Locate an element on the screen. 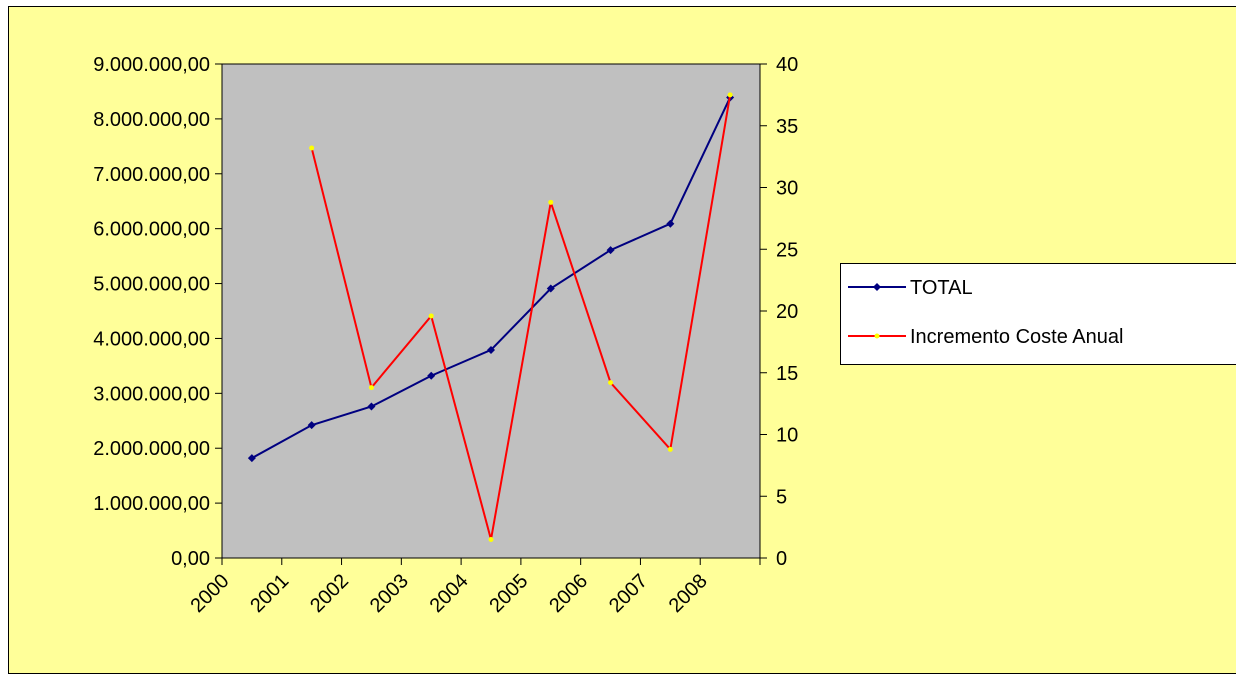  legend-box is located at coordinates (1038, 314).